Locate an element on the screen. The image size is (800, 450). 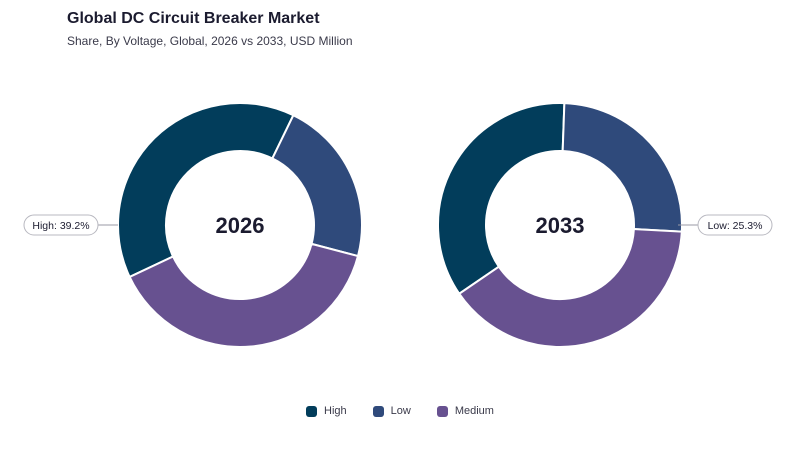
annotation-box-2026 is located at coordinates (61, 225).